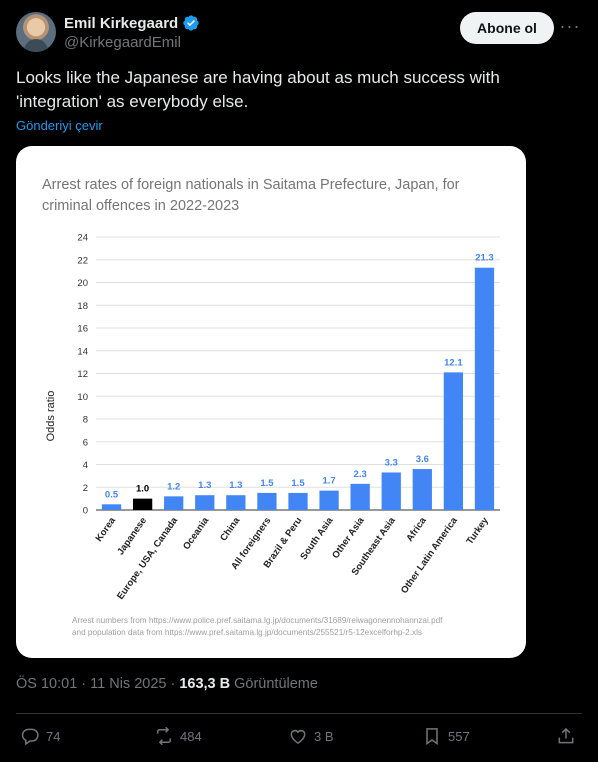  I want to click on like-count: 3 B, so click(324, 736).